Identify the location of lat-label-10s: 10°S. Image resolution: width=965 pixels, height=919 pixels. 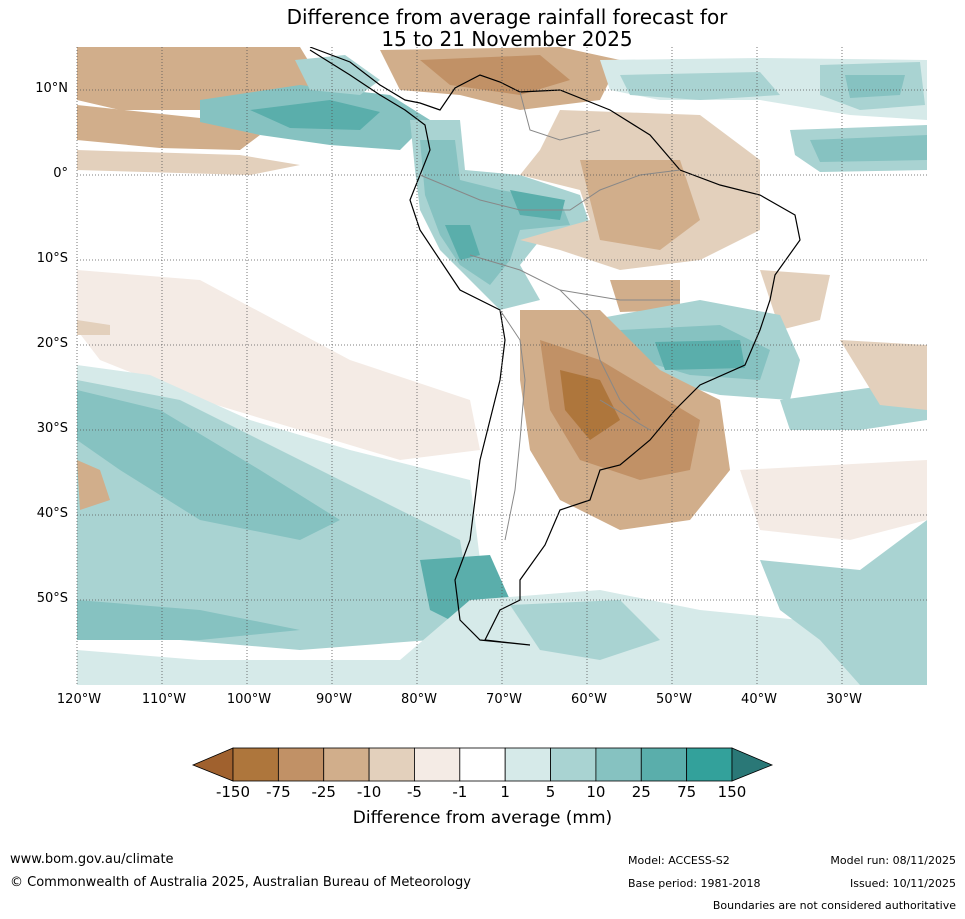
(52, 258).